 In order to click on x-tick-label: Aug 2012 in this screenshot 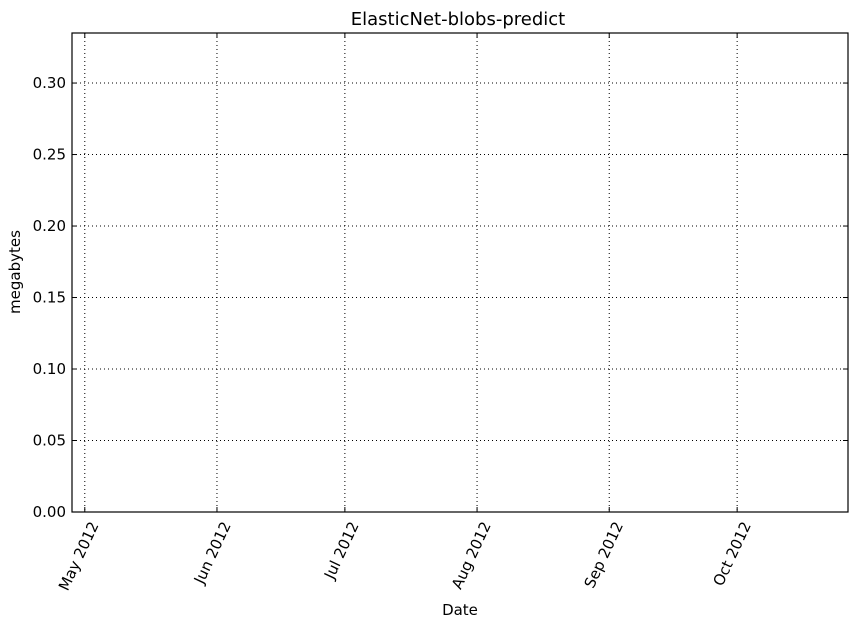, I will do `click(471, 555)`.